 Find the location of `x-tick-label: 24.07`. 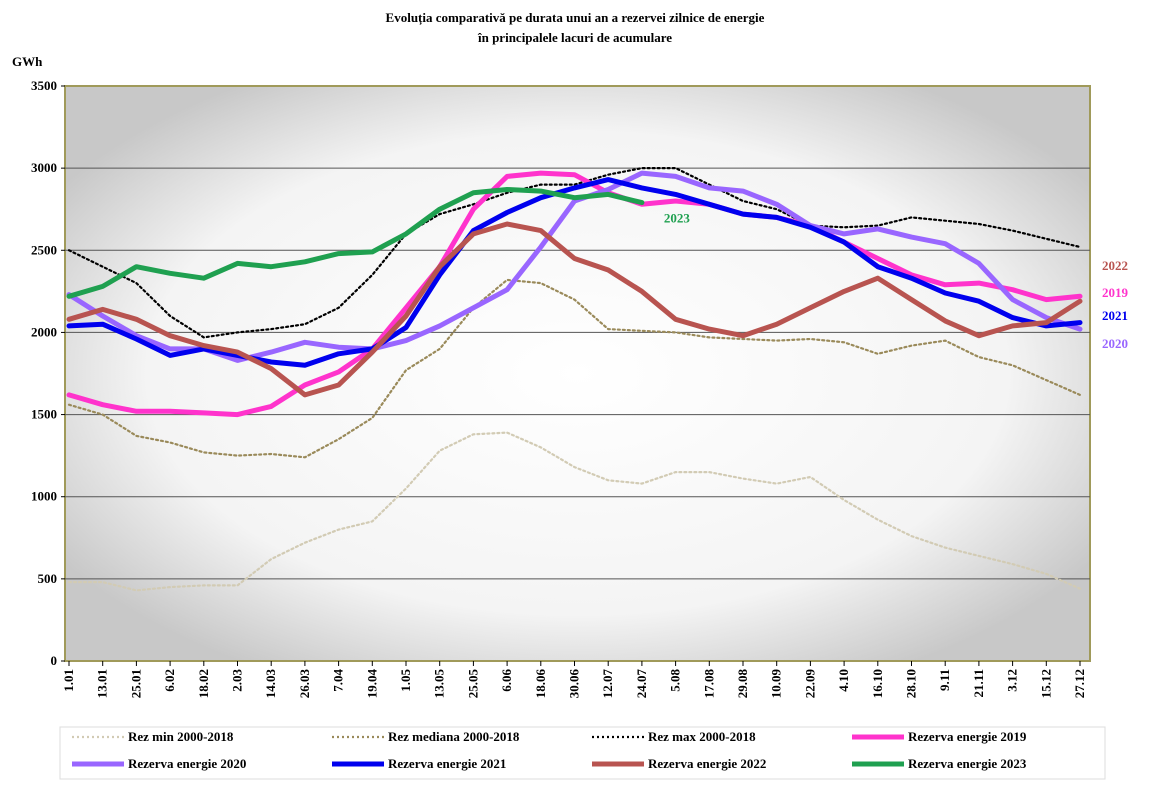

x-tick-label: 24.07 is located at coordinates (641, 684).